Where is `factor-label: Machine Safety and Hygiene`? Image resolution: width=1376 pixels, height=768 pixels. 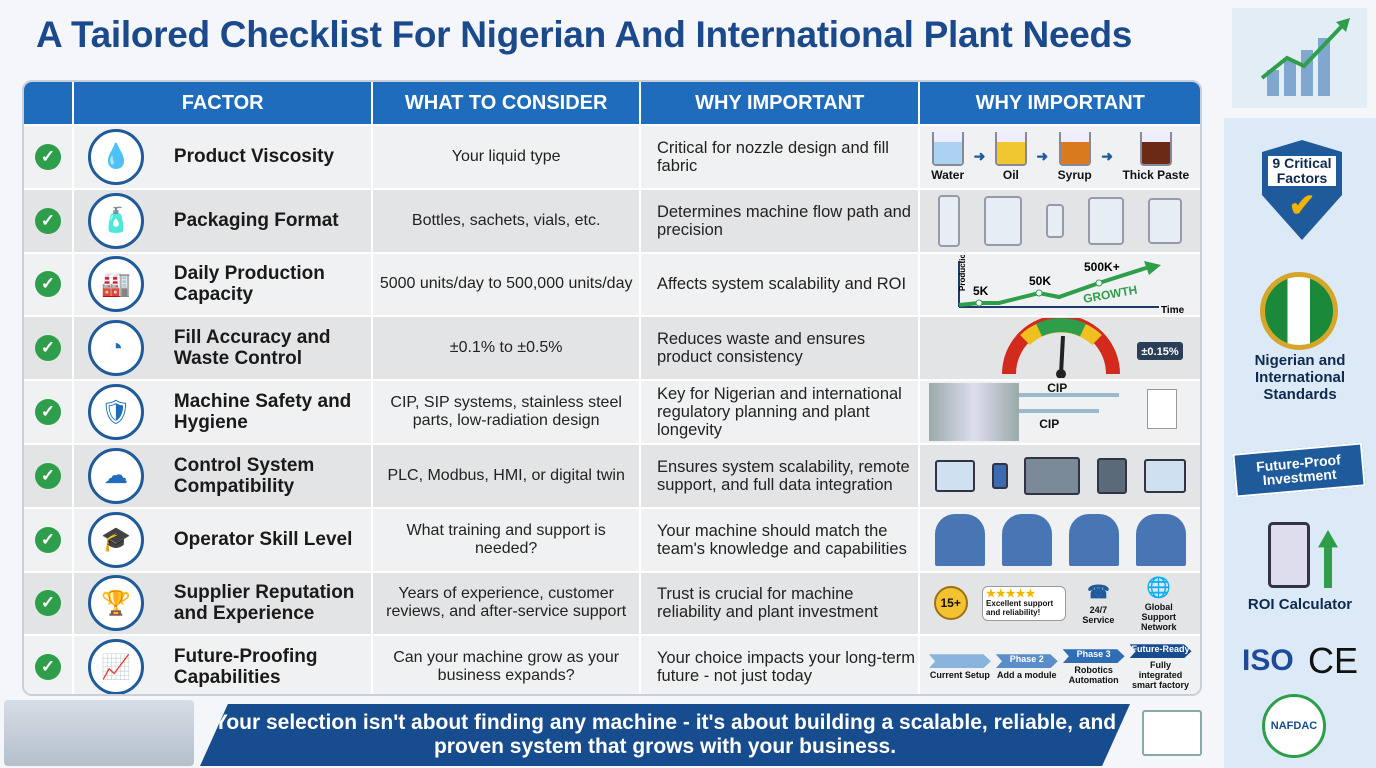
factor-label: Machine Safety and Hygiene is located at coordinates (262, 412).